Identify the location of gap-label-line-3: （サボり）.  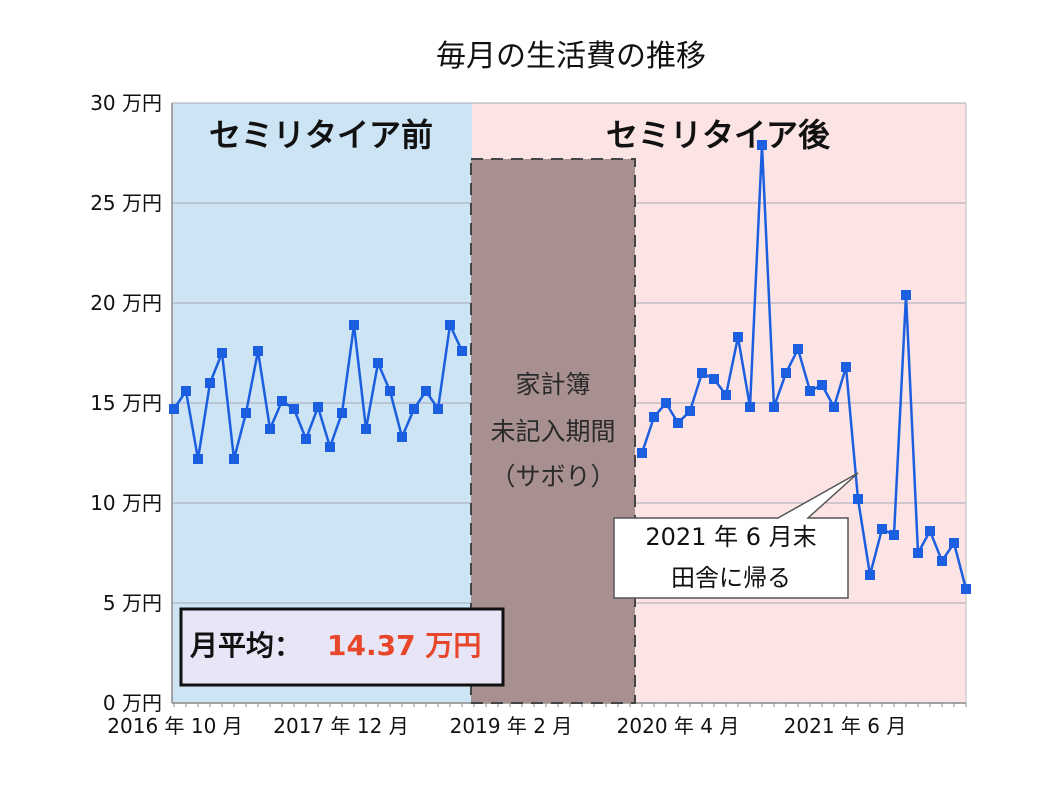
(552, 476).